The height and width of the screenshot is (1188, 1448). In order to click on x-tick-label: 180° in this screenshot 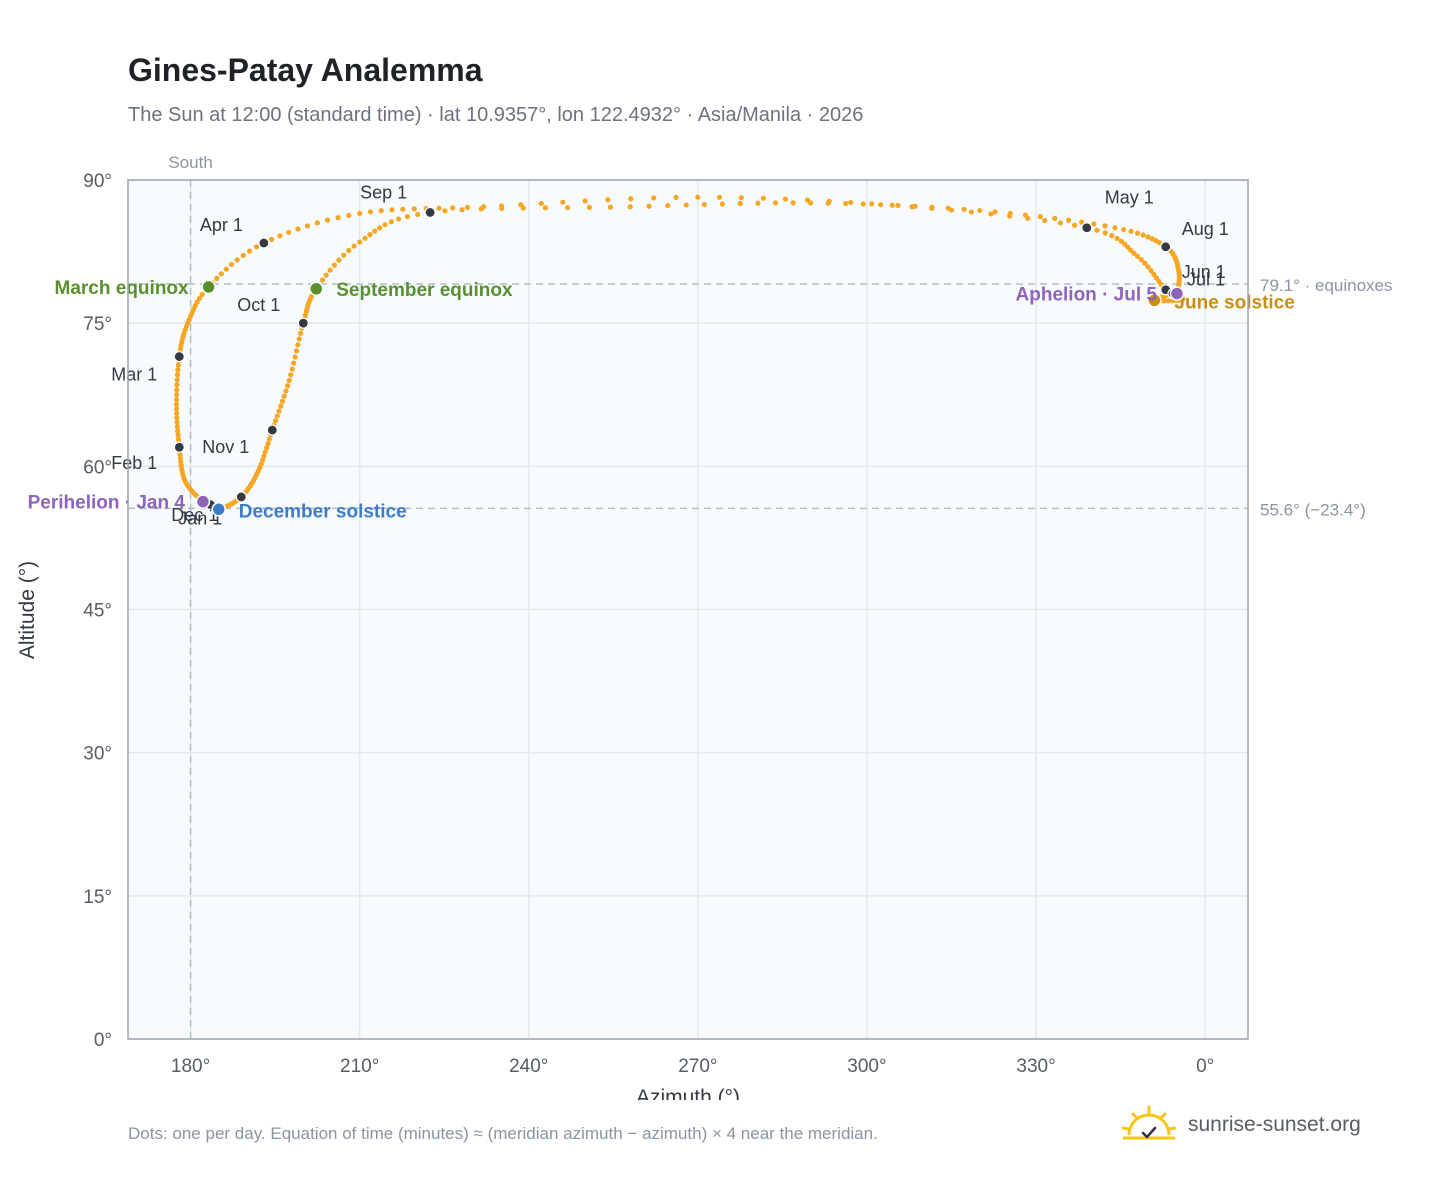, I will do `click(190, 1066)`.